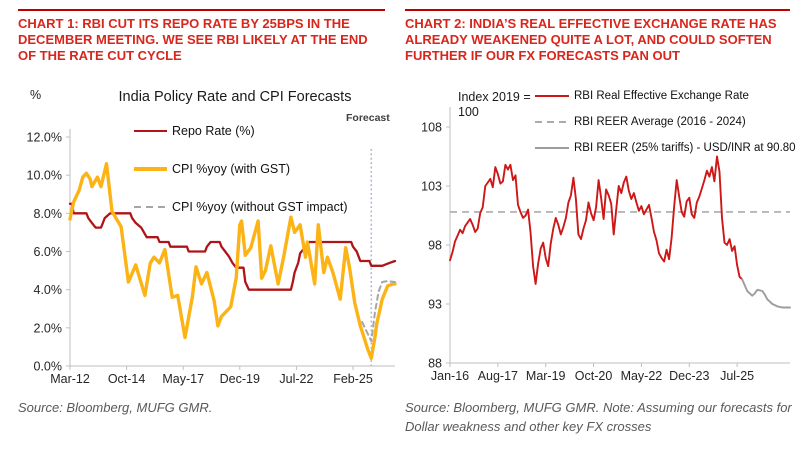 The image size is (811, 449). What do you see at coordinates (500, 105) in the screenshot?
I see `chart2-y-axis-unit: Index 2019 = 100` at bounding box center [500, 105].